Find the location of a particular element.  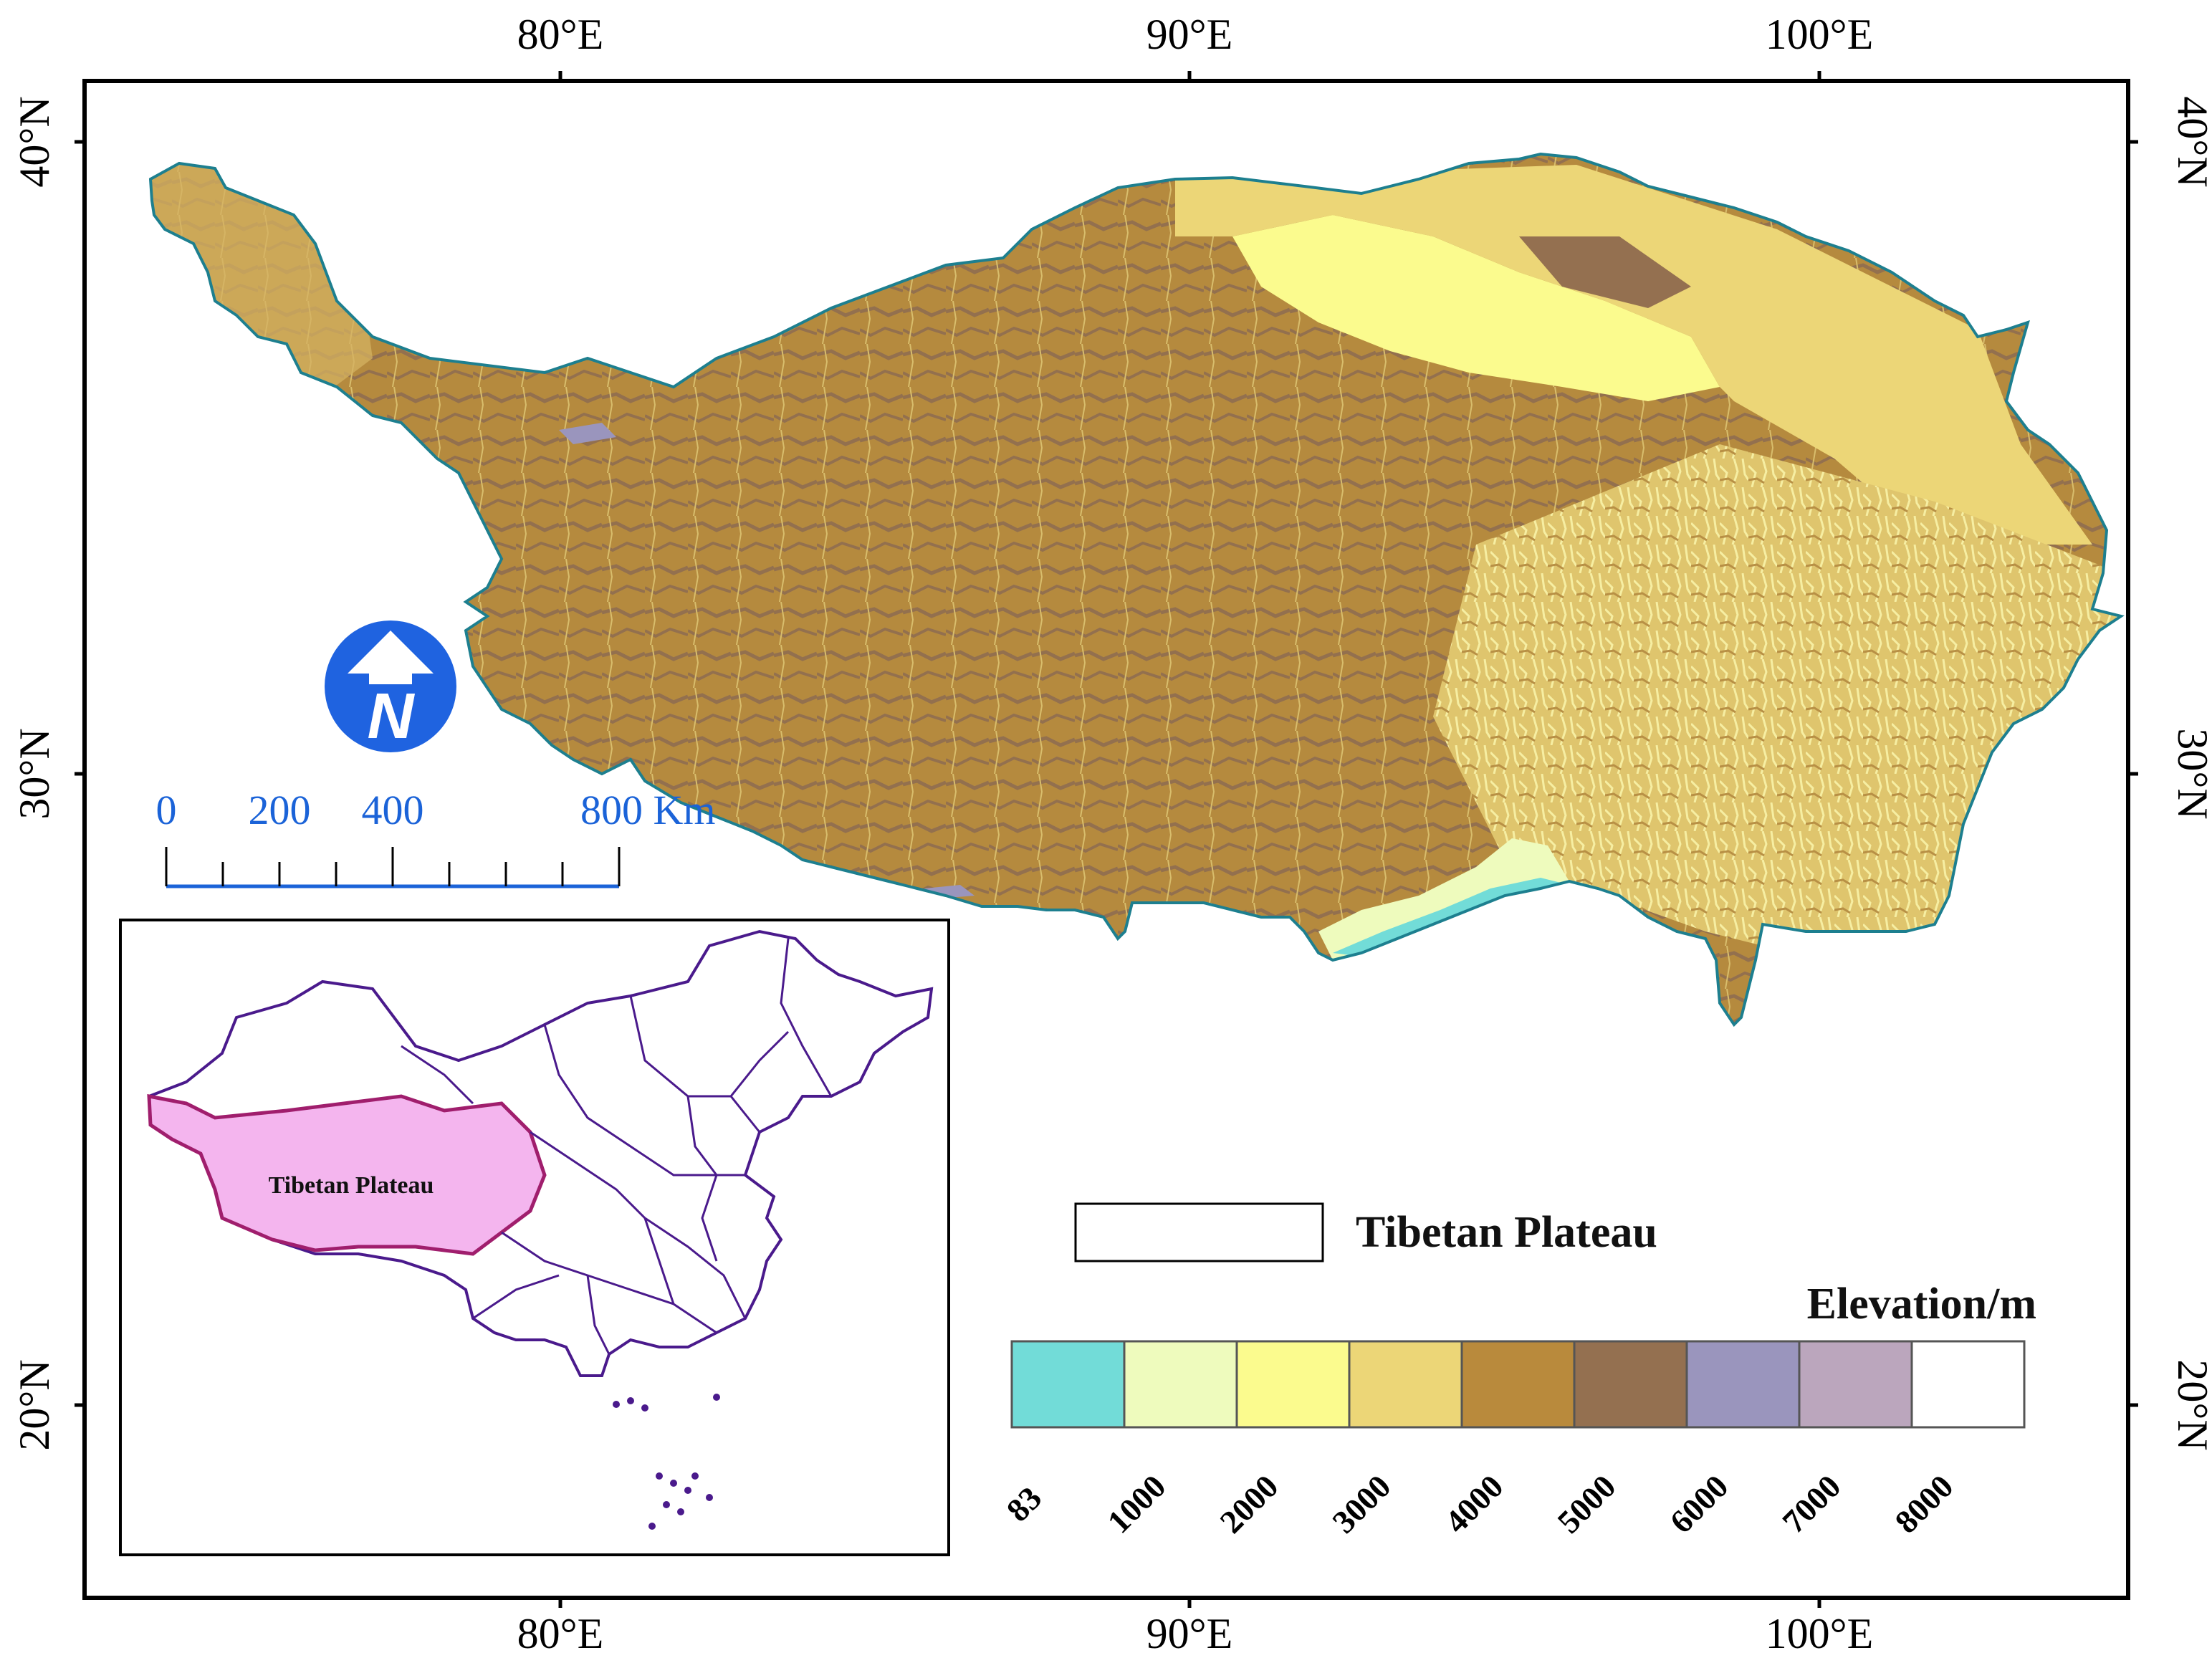

scale-label-0: 0 is located at coordinates (167, 810).